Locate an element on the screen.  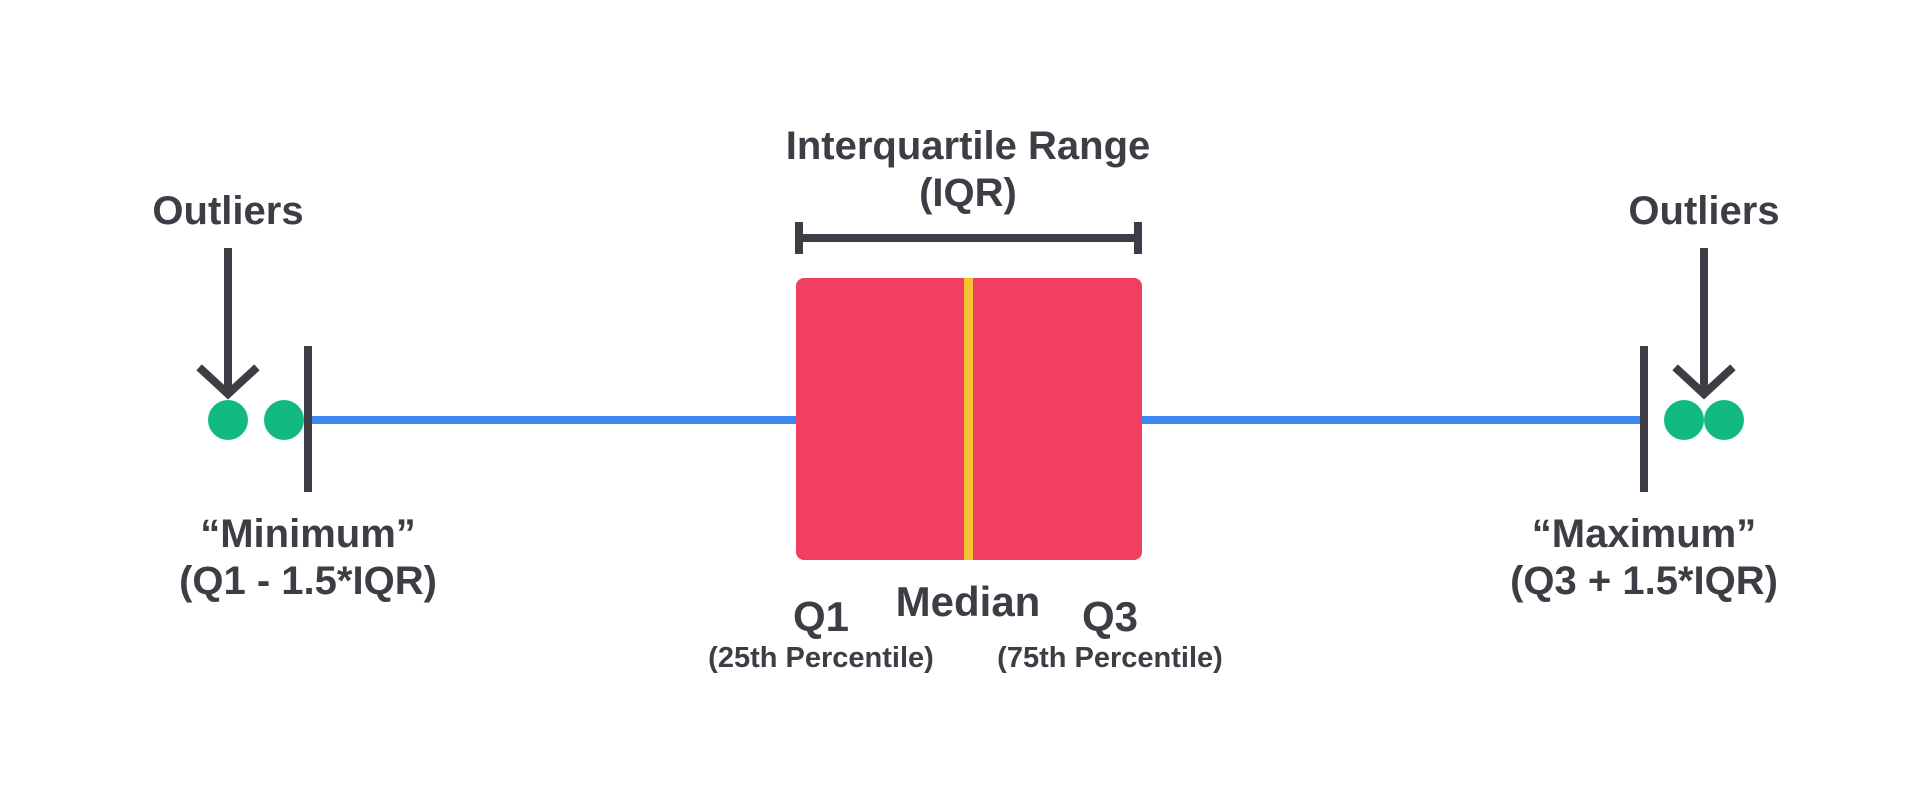
median-line is located at coordinates (968, 419).